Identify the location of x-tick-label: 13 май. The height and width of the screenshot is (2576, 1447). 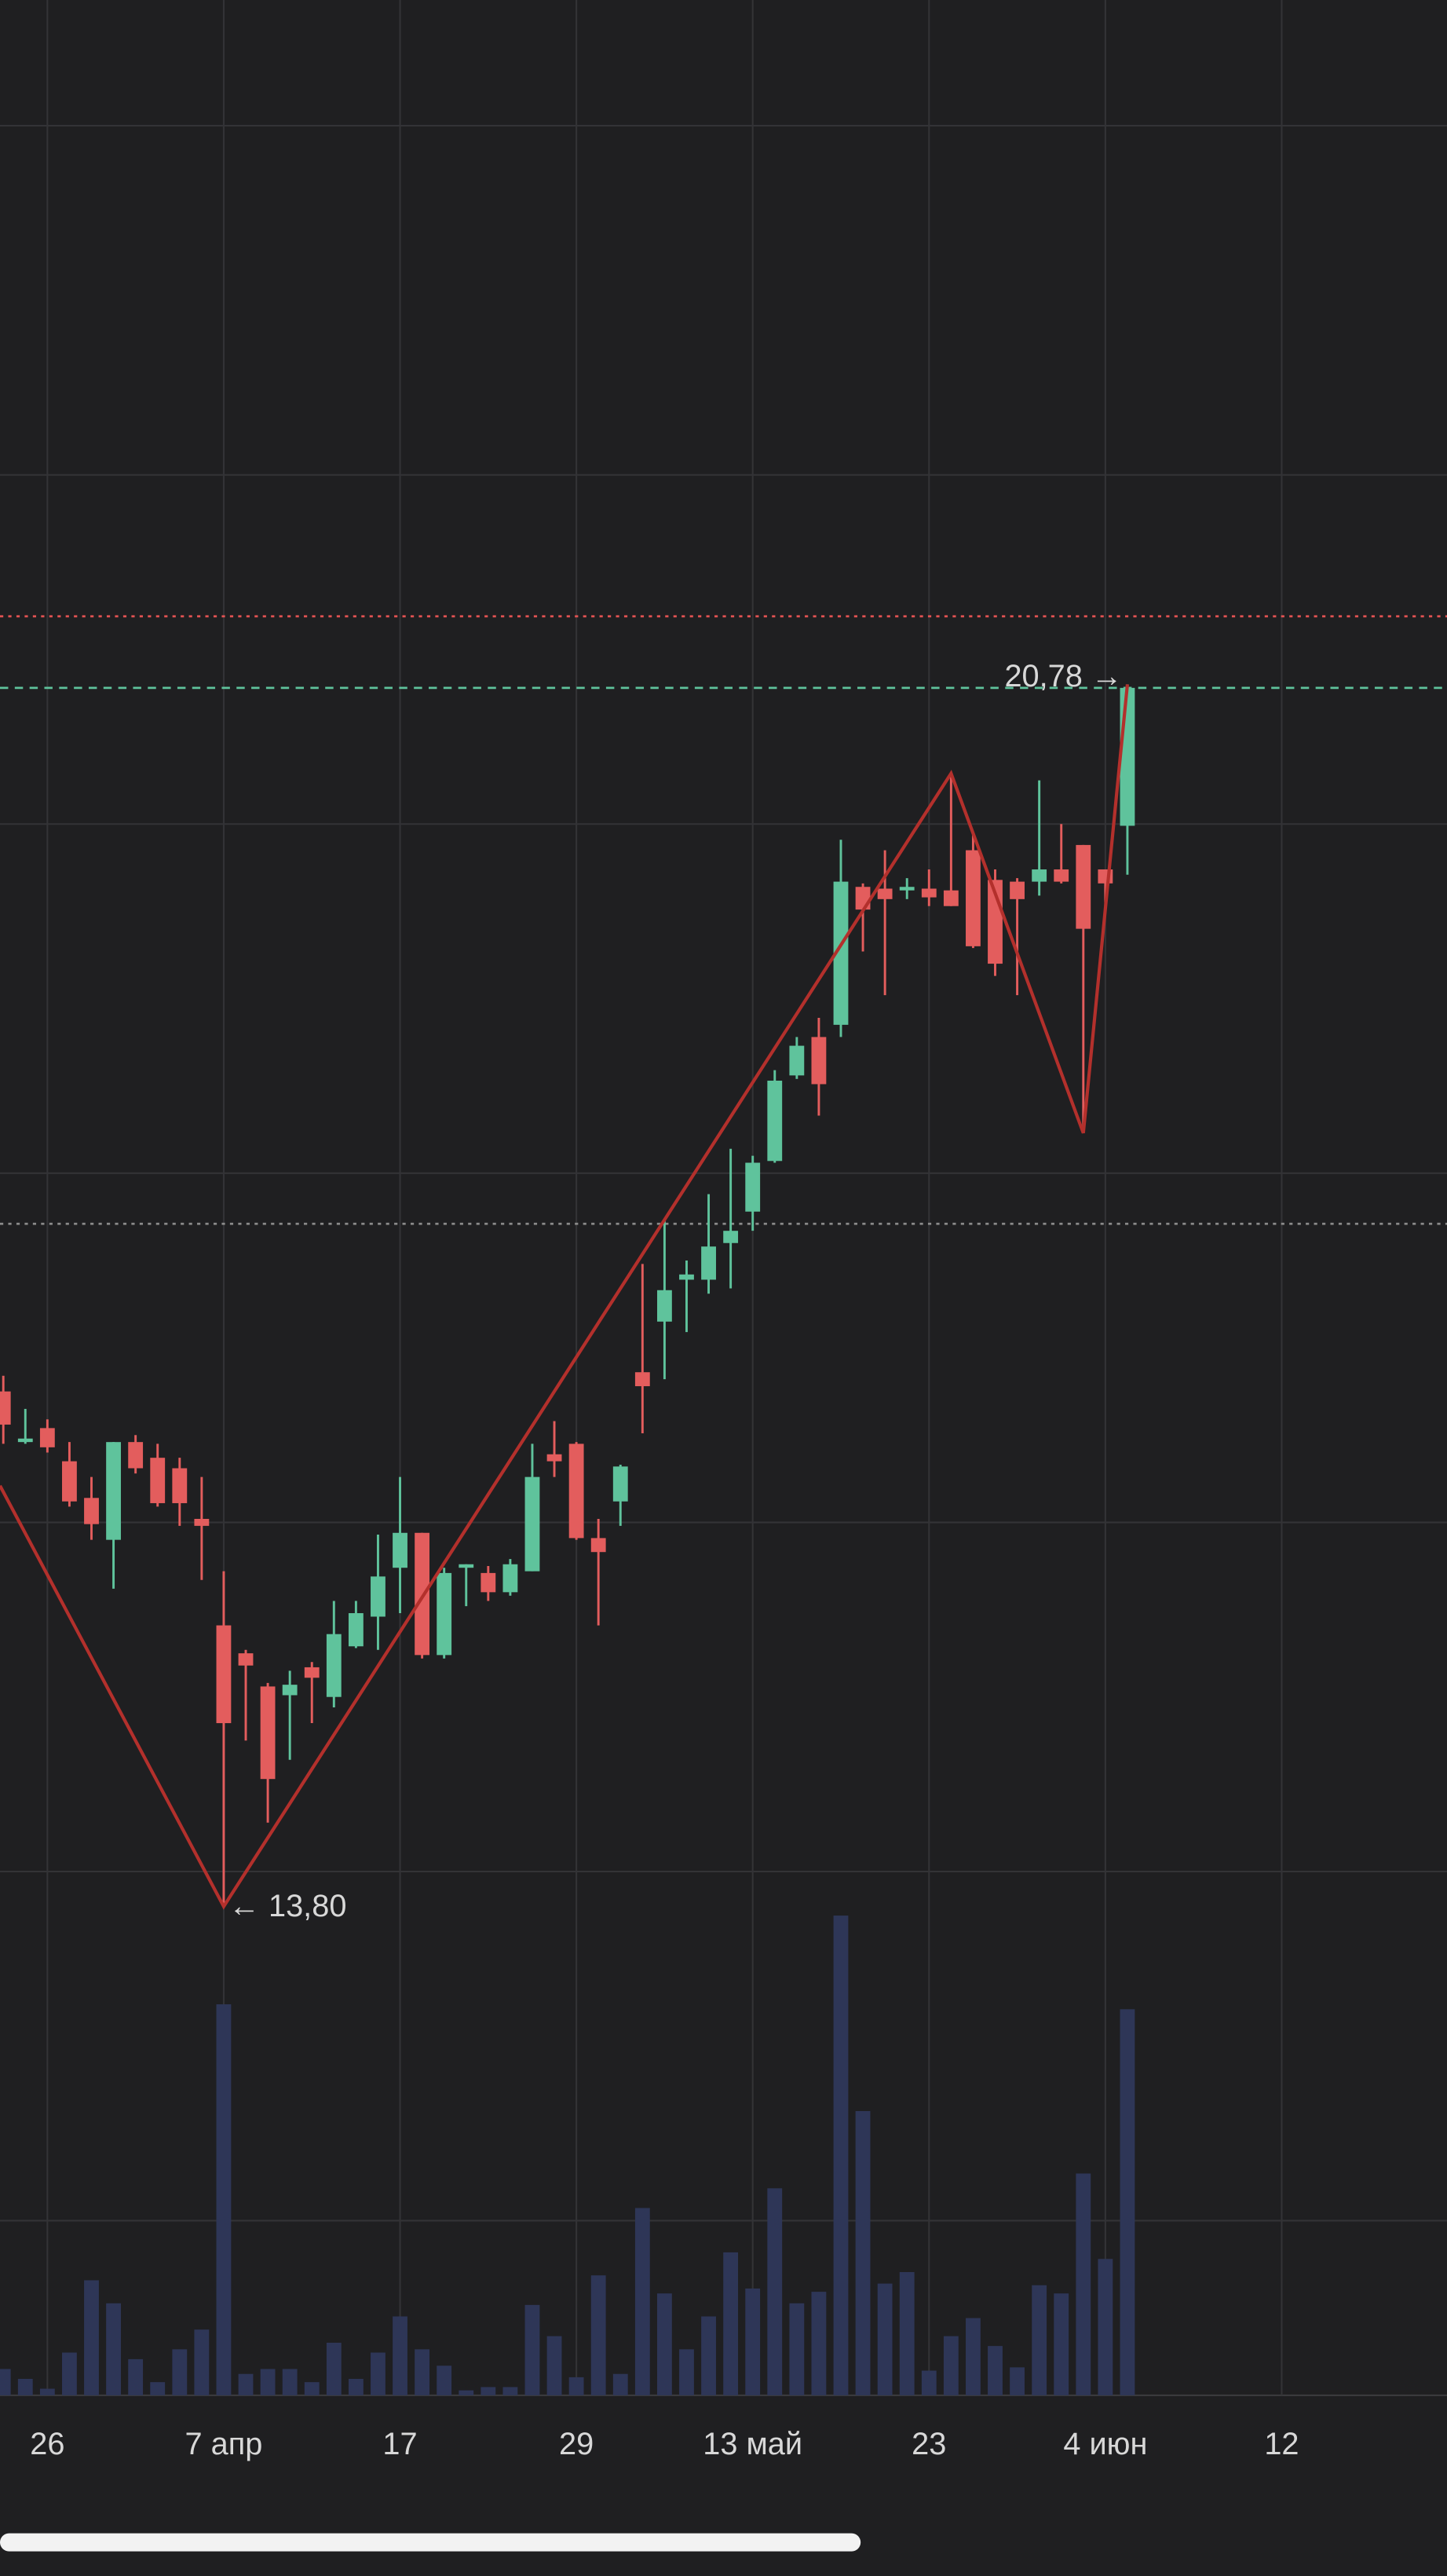
(752, 2444).